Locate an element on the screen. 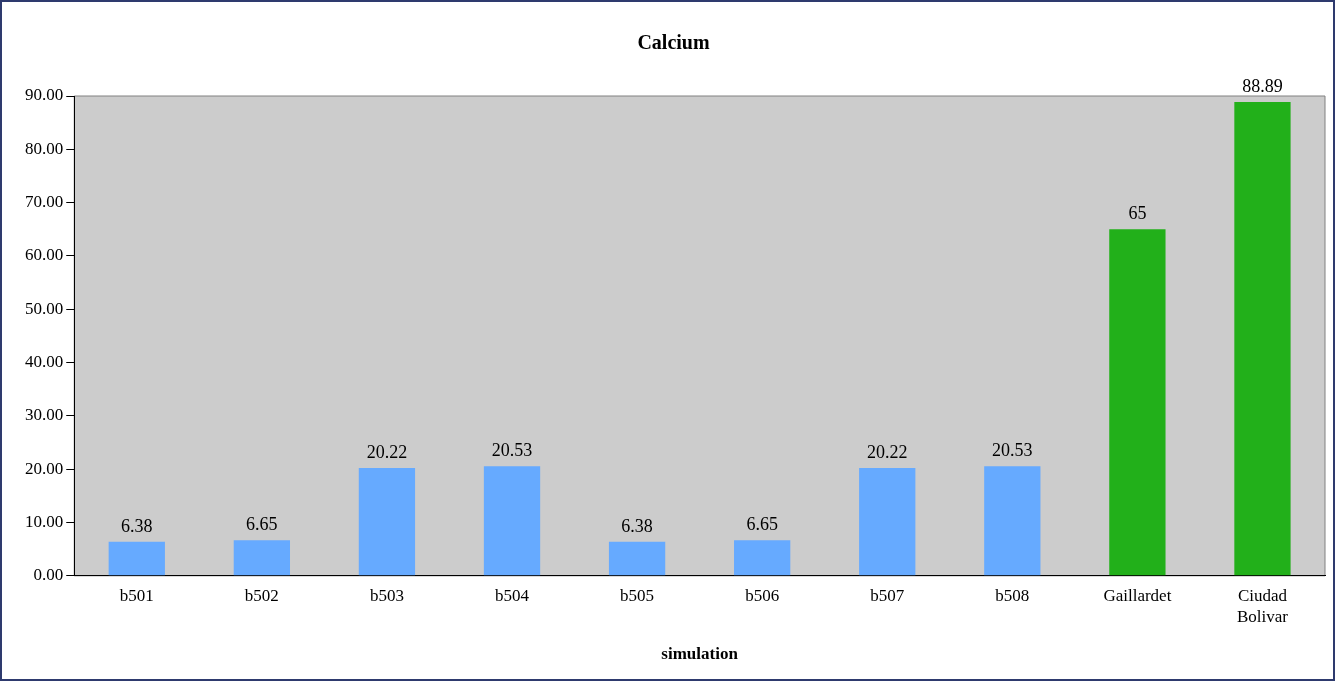 Image resolution: width=1335 pixels, height=681 pixels. y-tick-label: 70.00 is located at coordinates (44, 202).